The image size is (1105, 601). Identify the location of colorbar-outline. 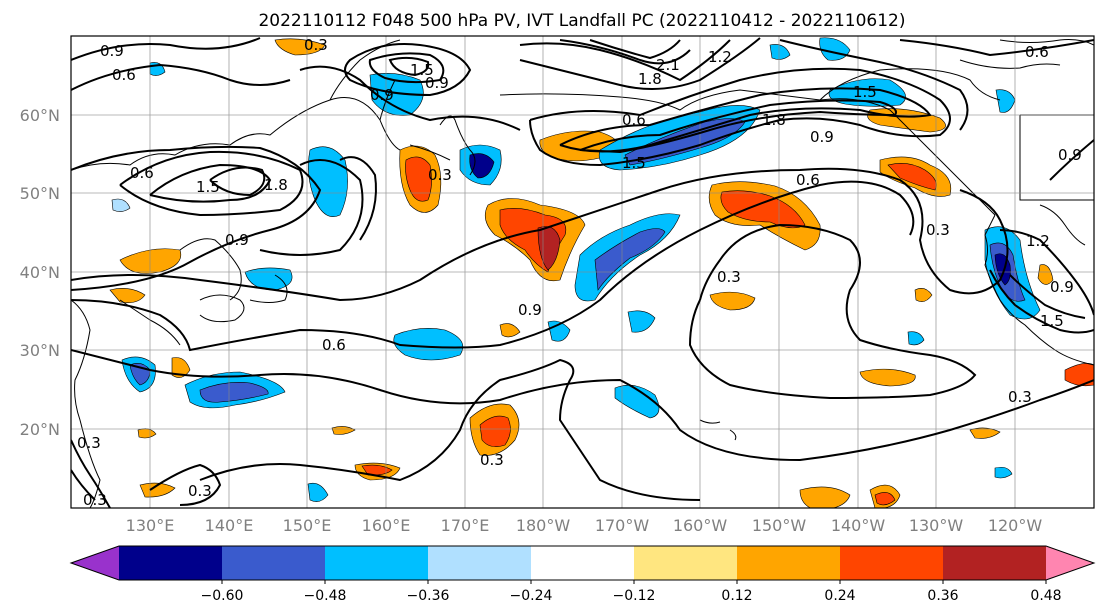
(582, 563).